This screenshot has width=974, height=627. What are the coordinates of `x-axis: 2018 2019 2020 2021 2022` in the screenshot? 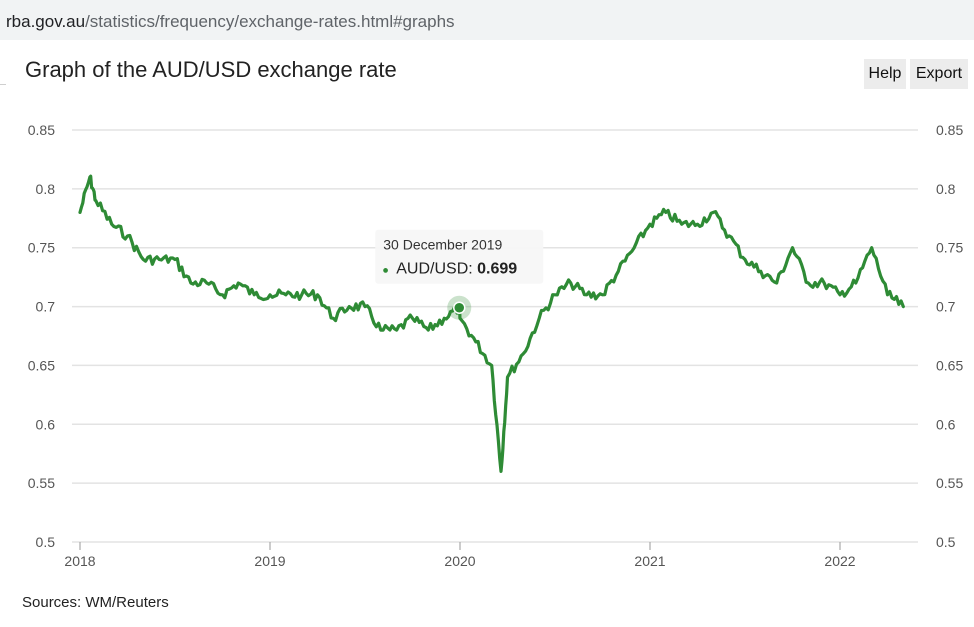 It's located at (460, 555).